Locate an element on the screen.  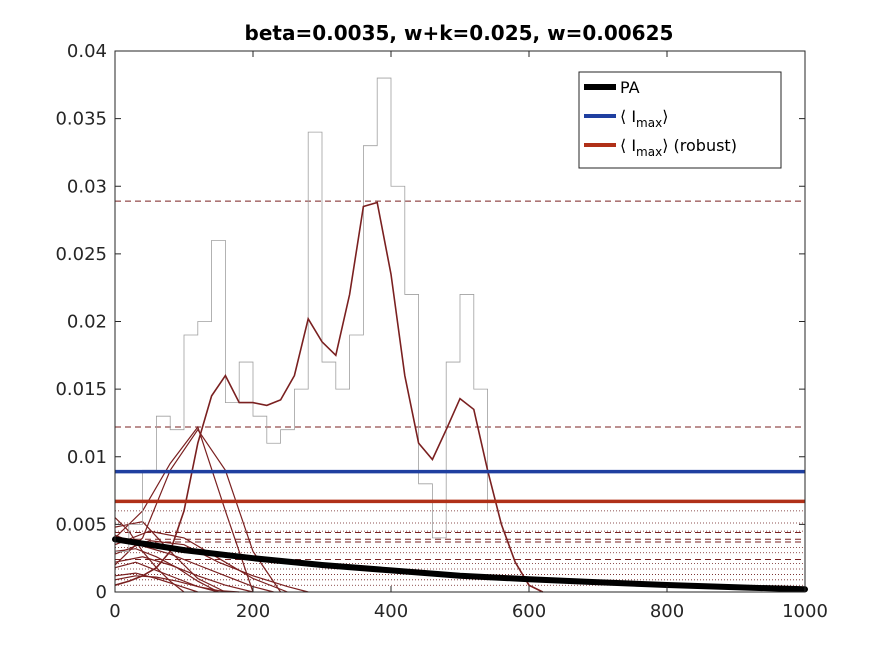
y-tick-label: 0.035 is located at coordinates (81, 119).